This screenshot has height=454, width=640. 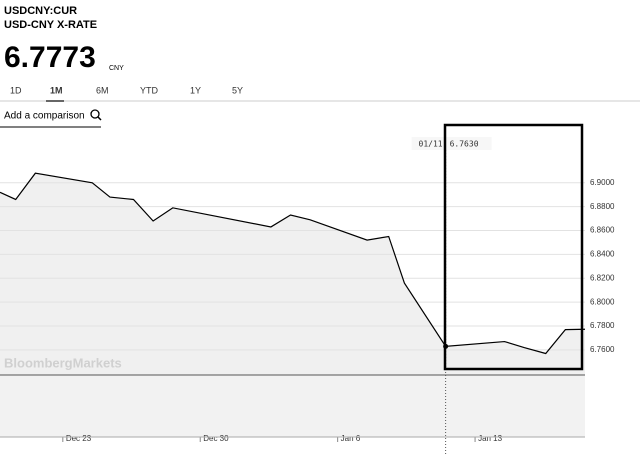 What do you see at coordinates (602, 301) in the screenshot?
I see `y-tick-label: 6.8000` at bounding box center [602, 301].